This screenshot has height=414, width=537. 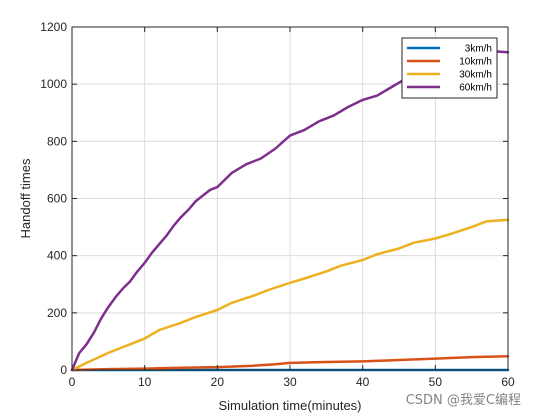 I want to click on y-tick-label: 600, so click(x=57, y=199).